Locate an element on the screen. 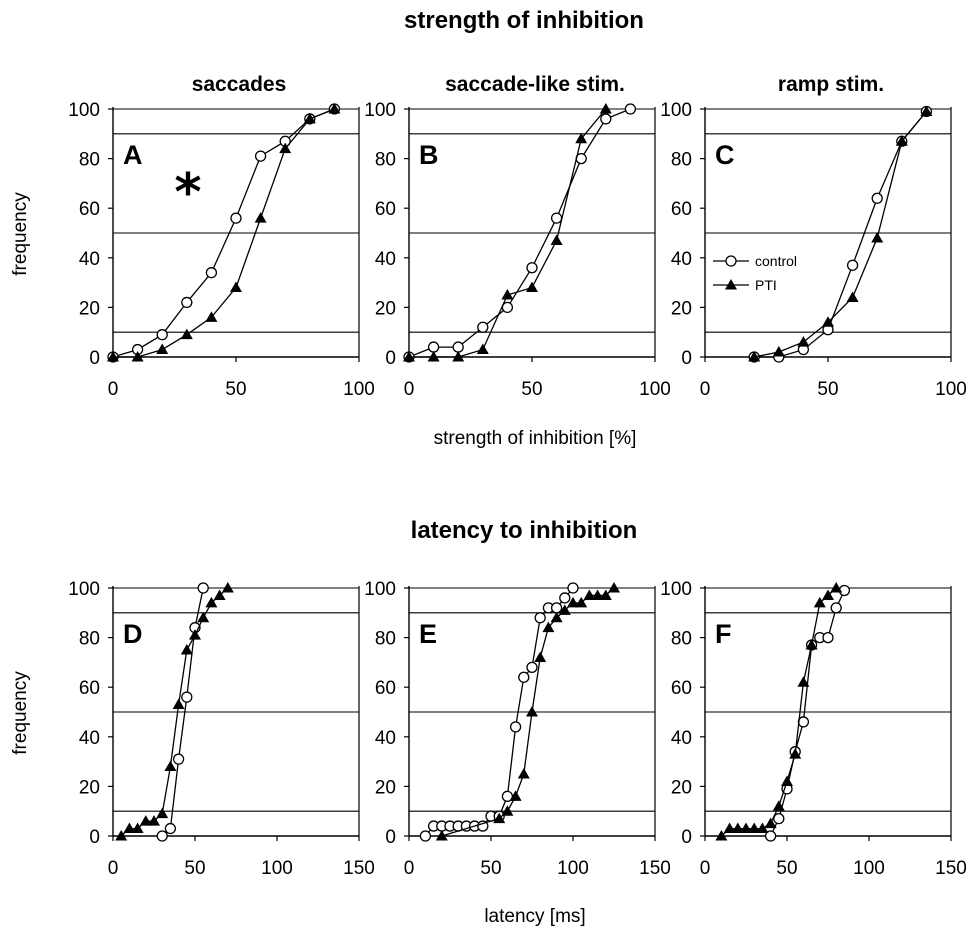  panel-label: E is located at coordinates (428, 634).